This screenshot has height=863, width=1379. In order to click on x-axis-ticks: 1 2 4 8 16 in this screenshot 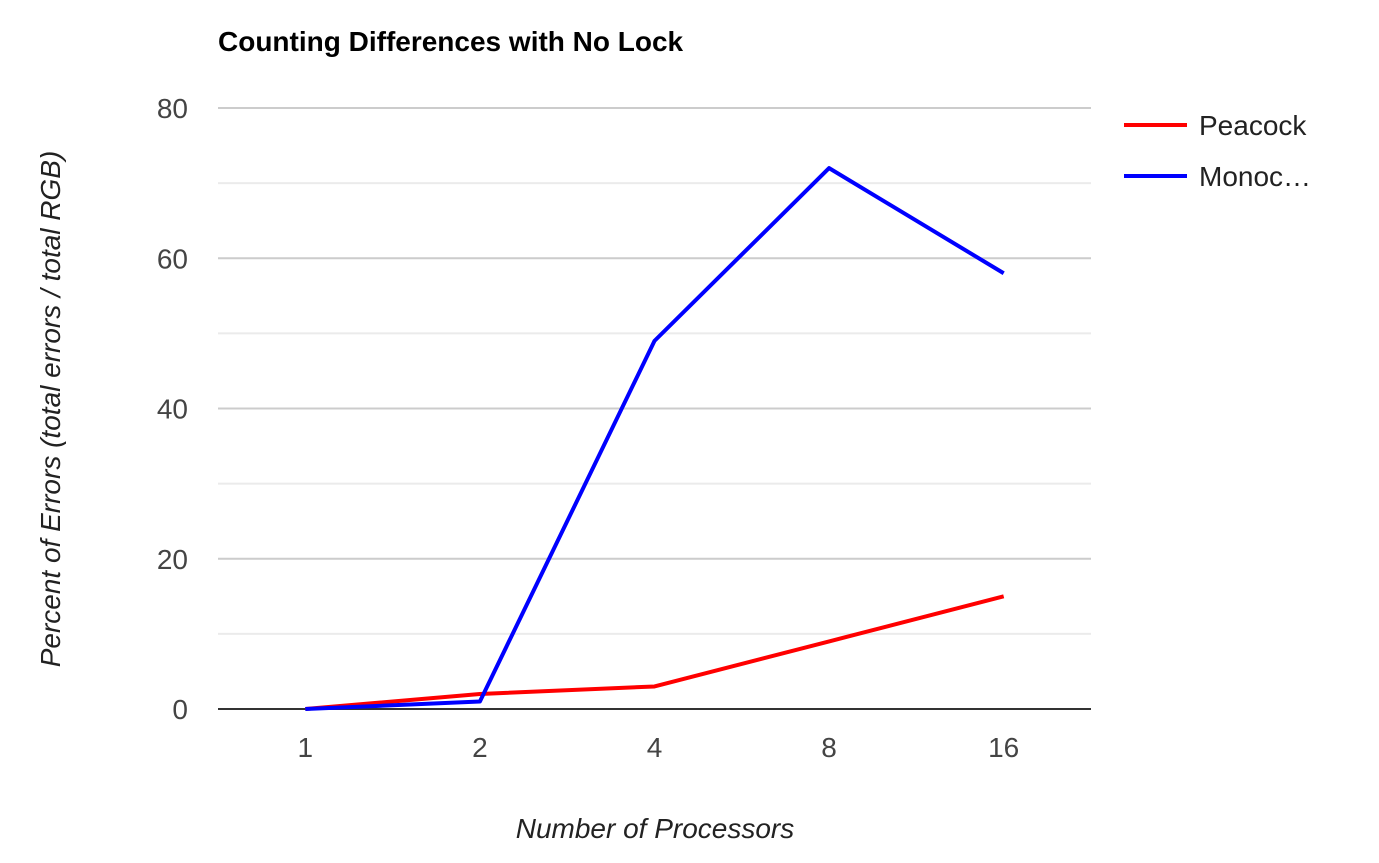, I will do `click(659, 747)`.